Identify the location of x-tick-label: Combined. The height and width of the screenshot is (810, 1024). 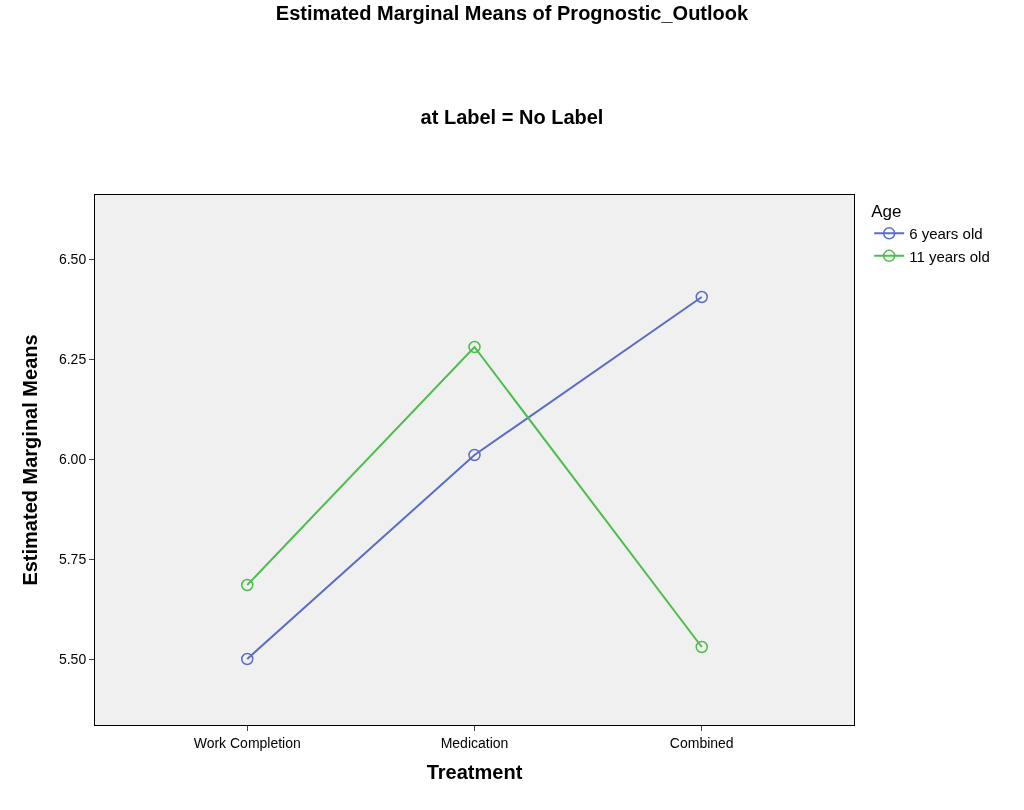
(701, 742).